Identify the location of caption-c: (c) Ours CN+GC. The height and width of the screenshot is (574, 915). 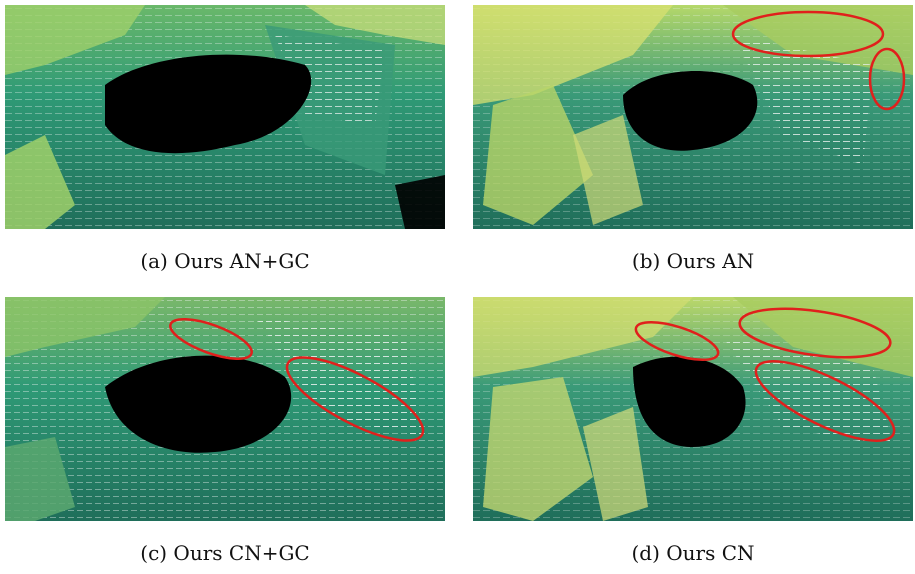
(225, 553).